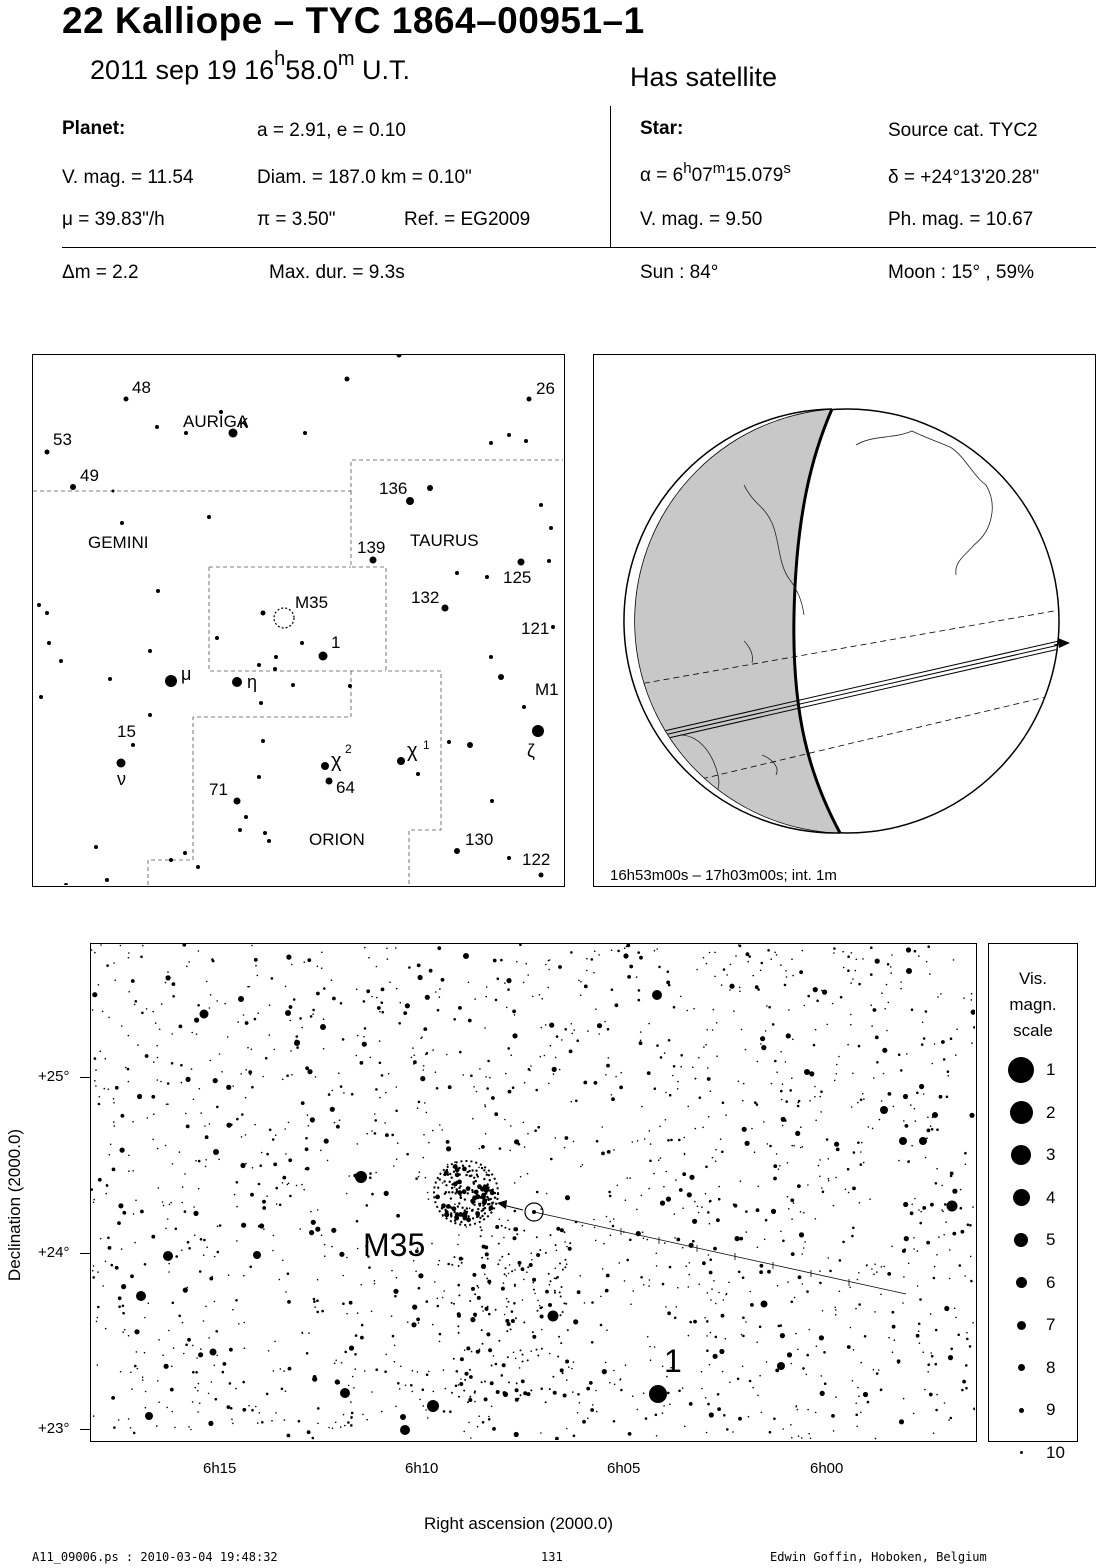 Image resolution: width=1096 pixels, height=1568 pixels. Describe the element at coordinates (687, 168) in the screenshot. I see `ra-h: h` at that location.